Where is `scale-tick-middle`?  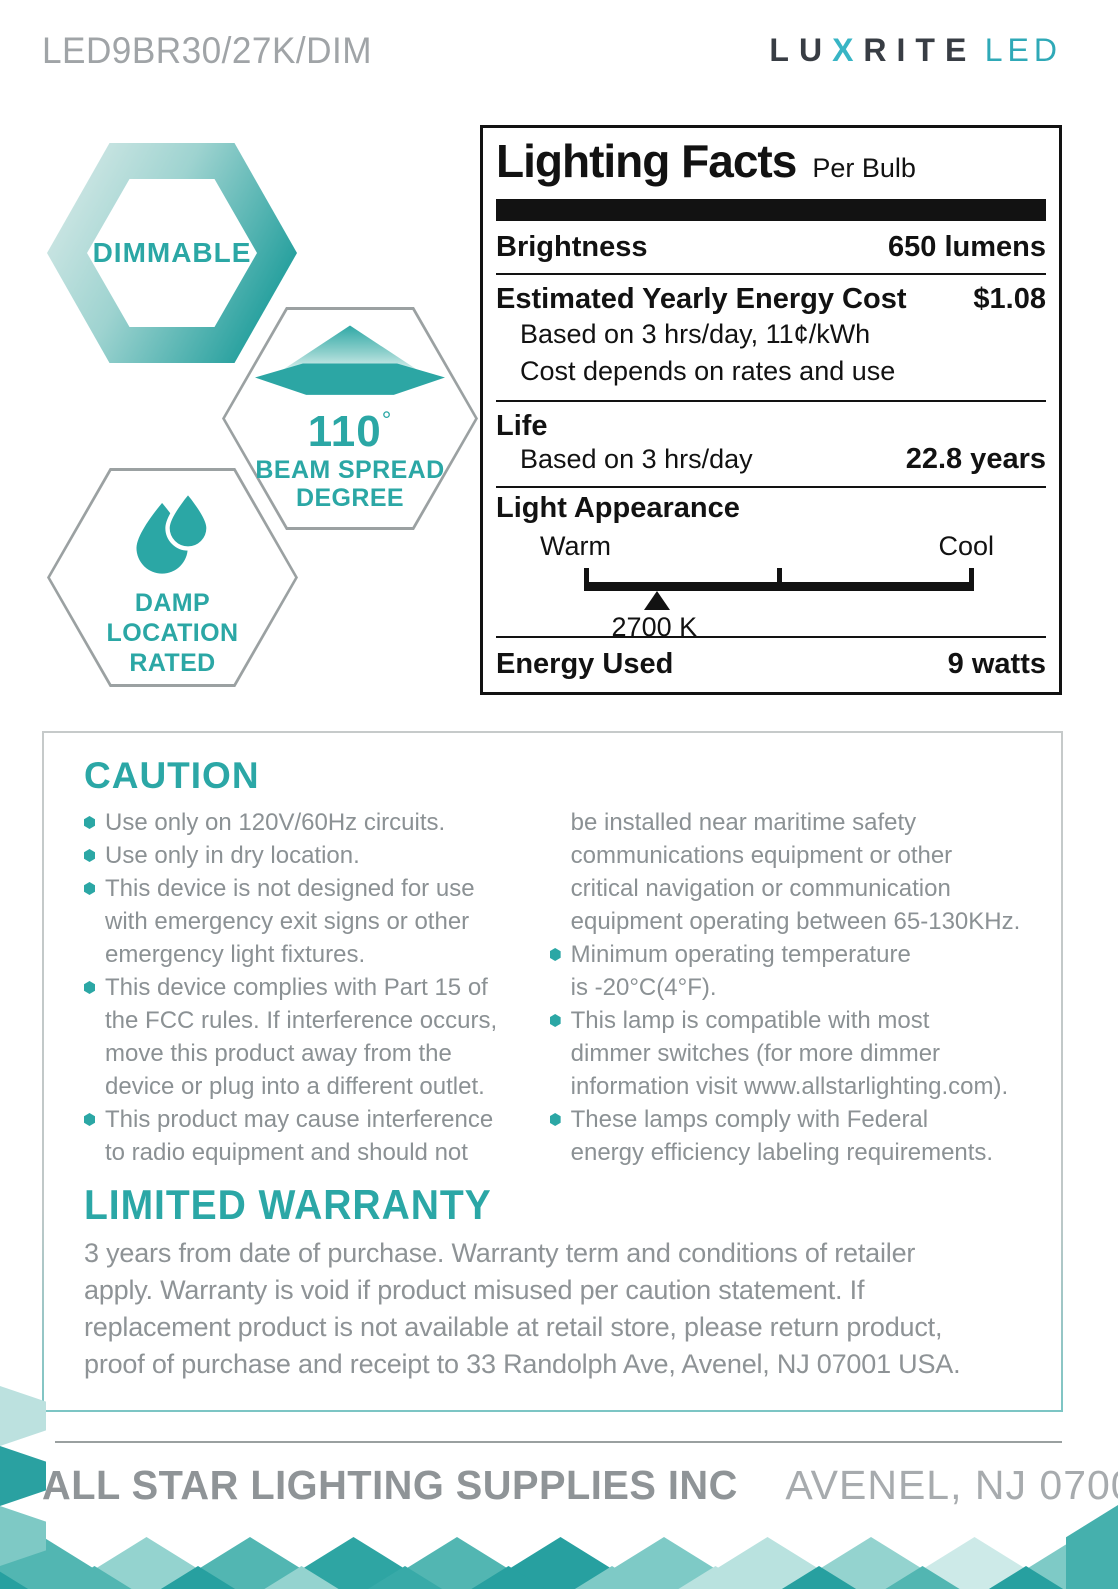
scale-tick-middle is located at coordinates (779, 575).